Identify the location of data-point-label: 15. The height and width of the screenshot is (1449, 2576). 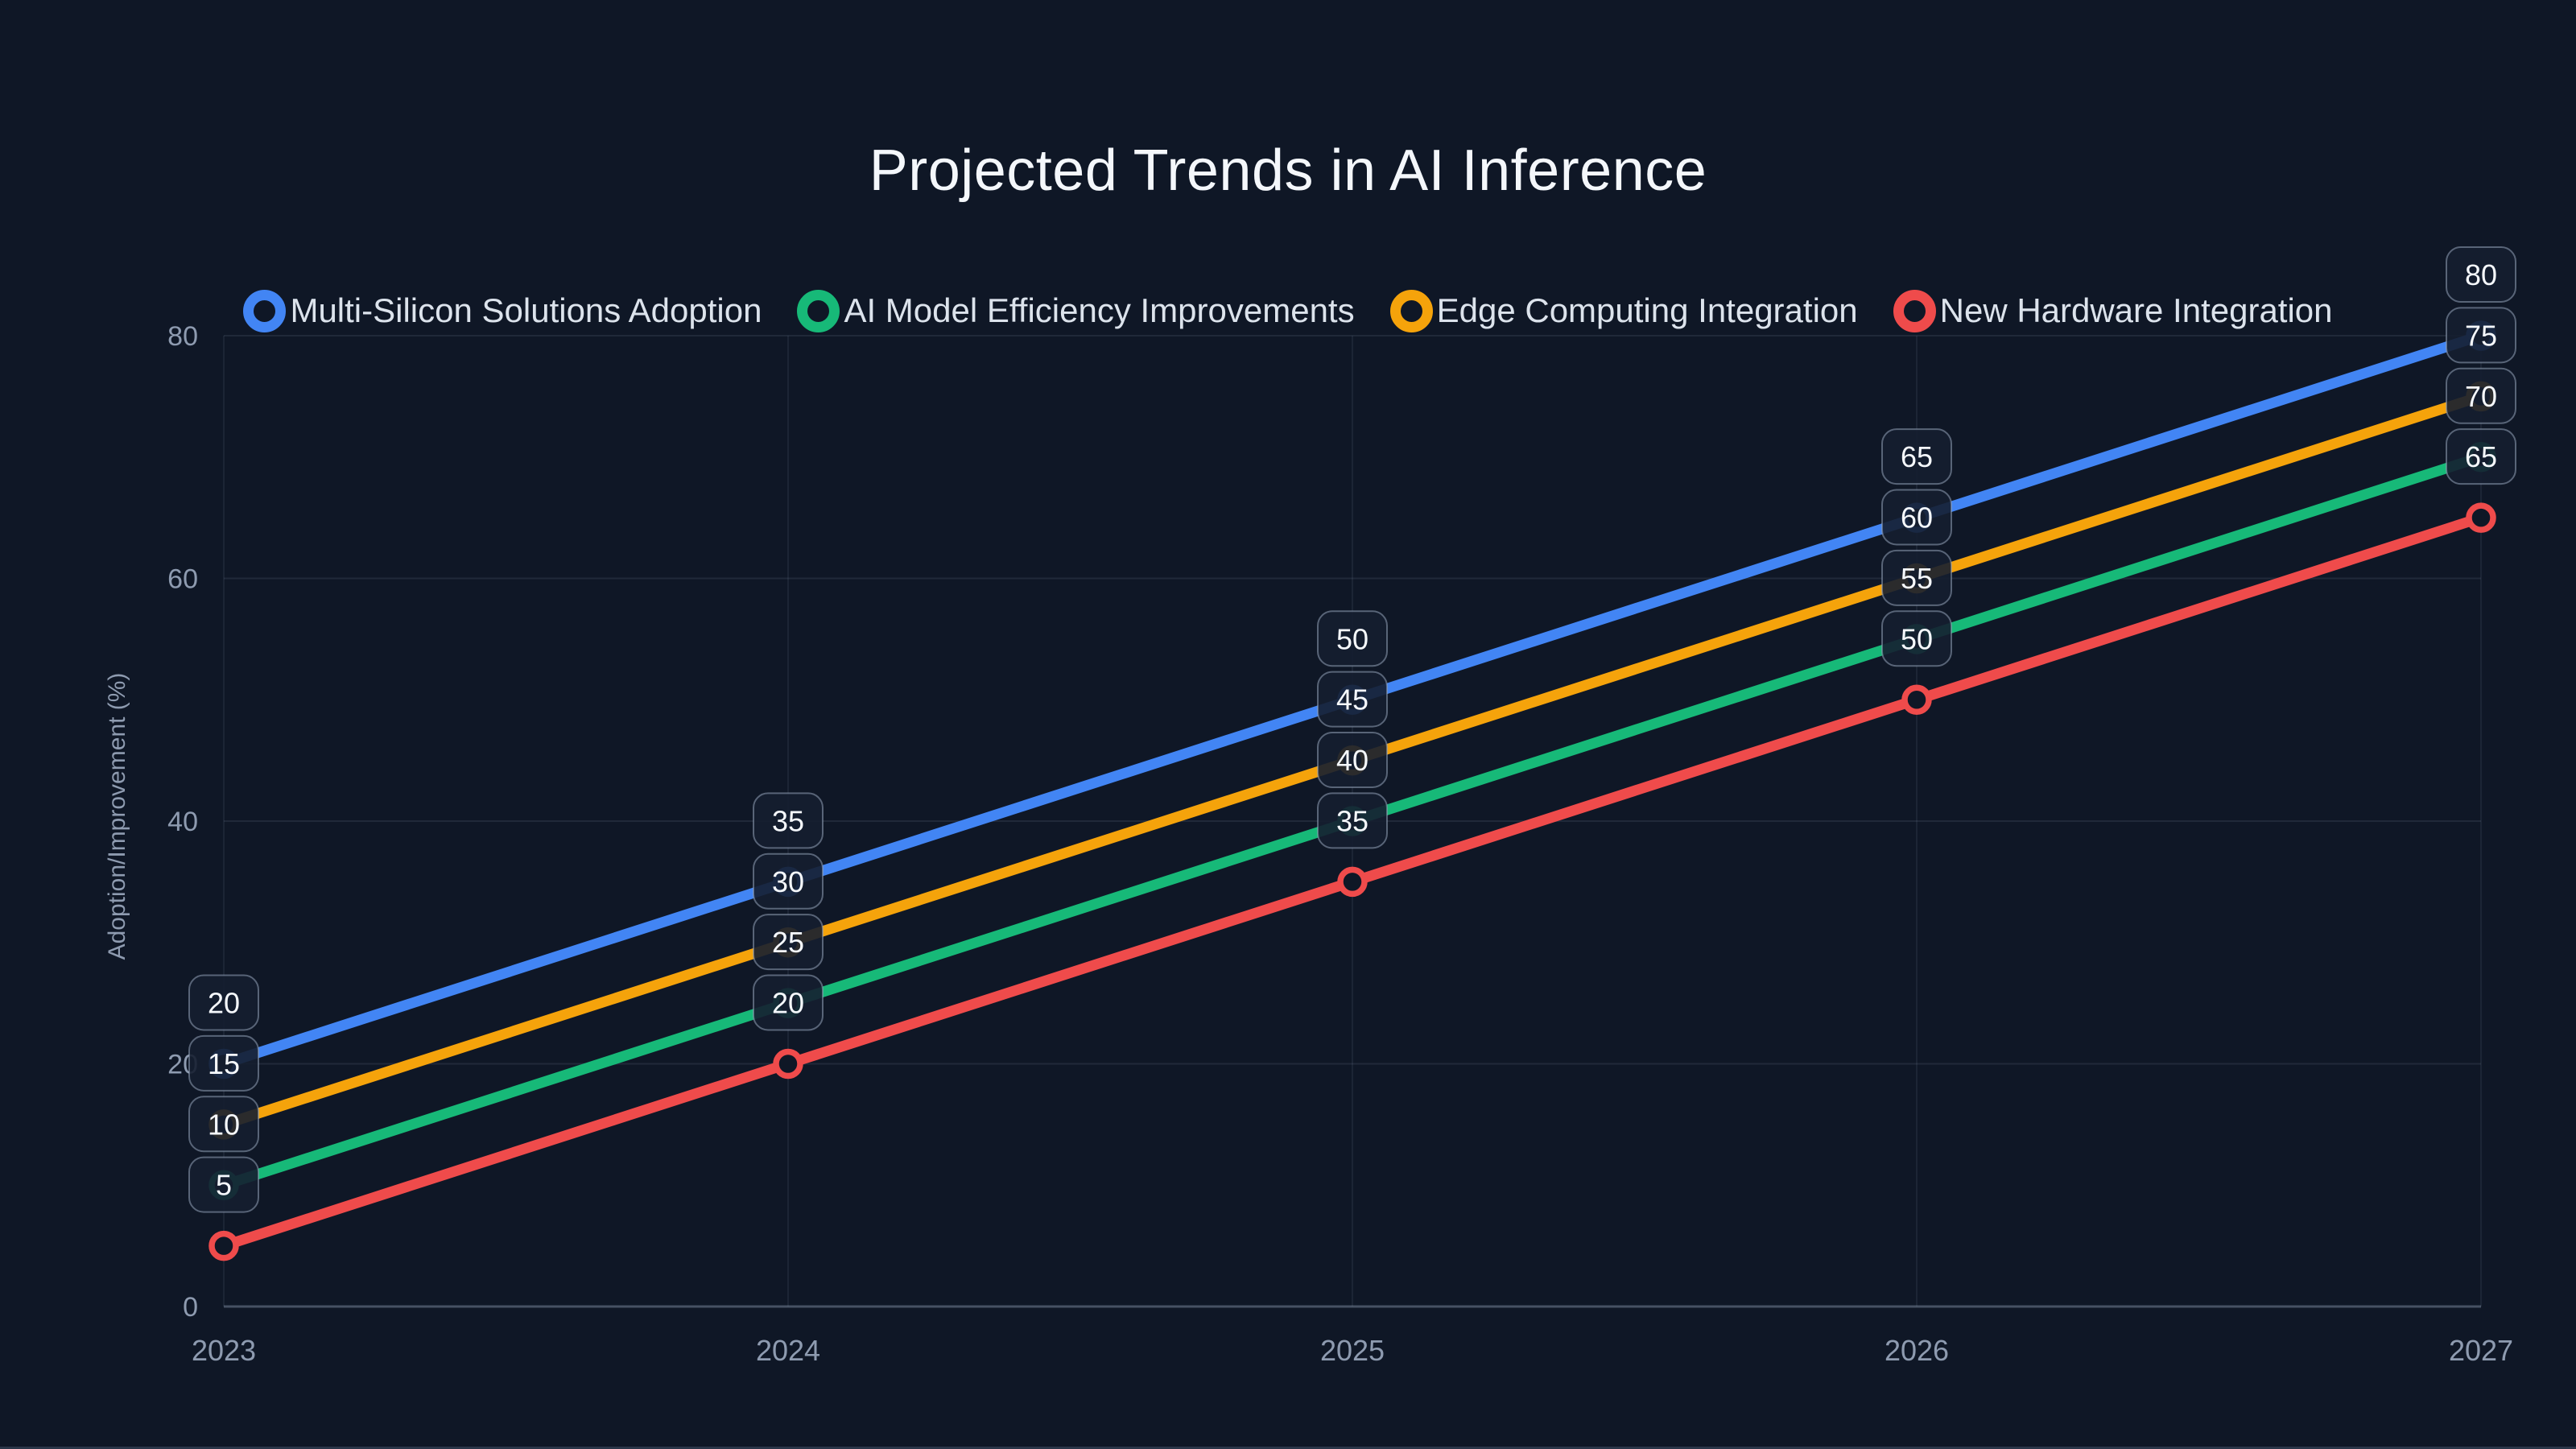
(224, 1063).